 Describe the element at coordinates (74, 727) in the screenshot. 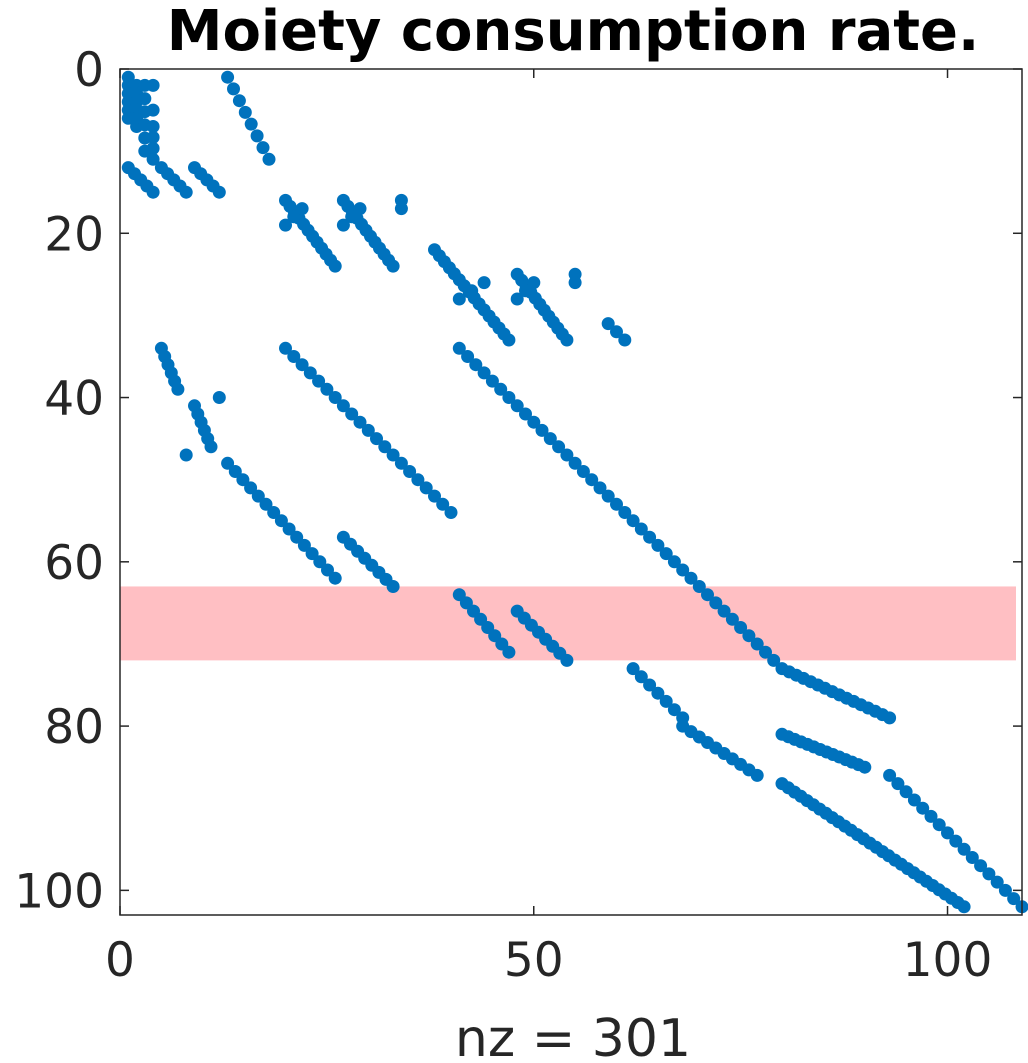

I see `y-tick-label: 80` at that location.